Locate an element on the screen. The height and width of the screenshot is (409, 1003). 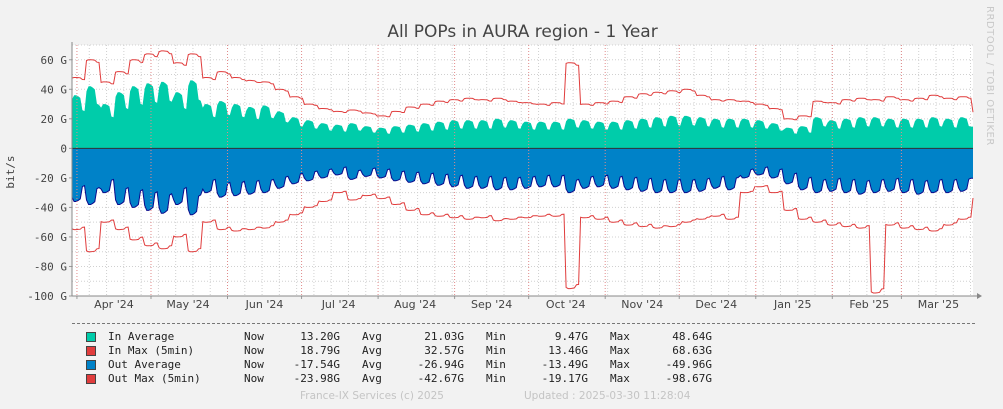
legend-max-value: 48.64G is located at coordinates (692, 336).